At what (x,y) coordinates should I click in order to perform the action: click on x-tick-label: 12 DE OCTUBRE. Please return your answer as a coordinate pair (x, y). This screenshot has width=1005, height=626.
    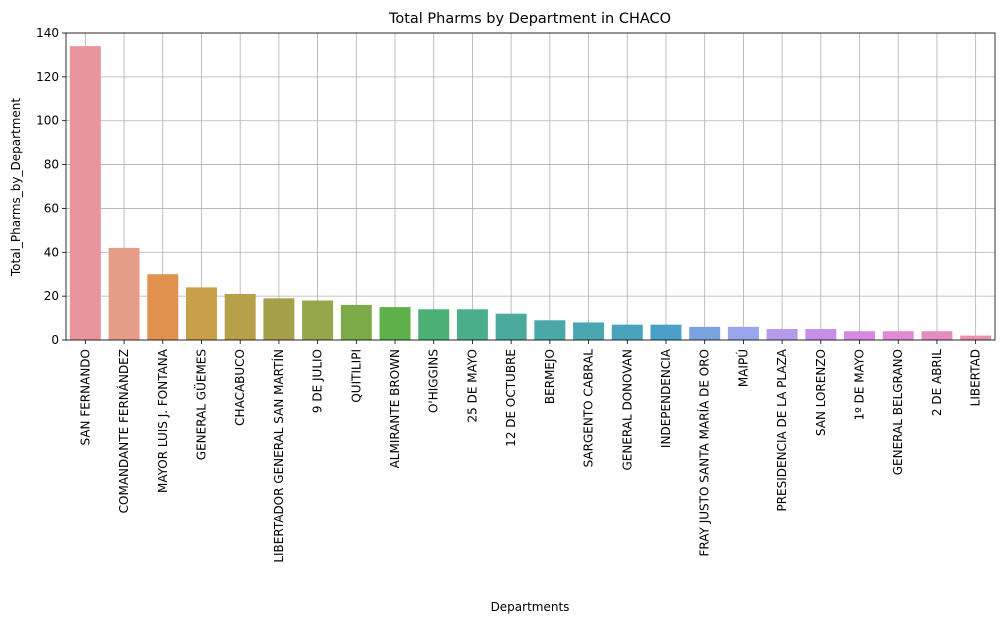
    Looking at the image, I should click on (511, 398).